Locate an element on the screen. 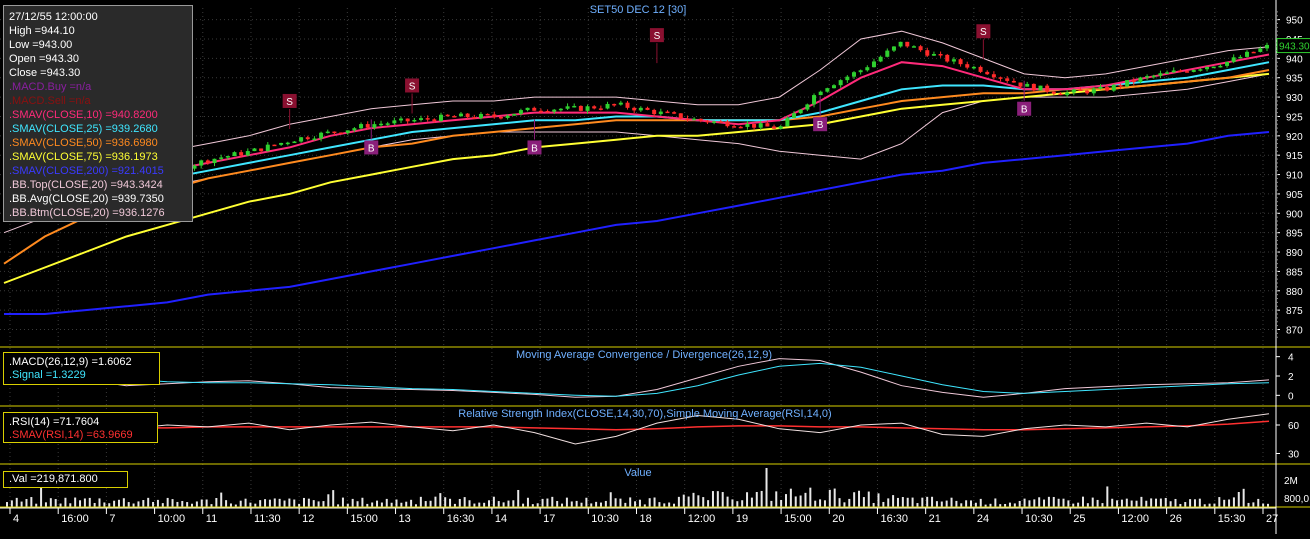  value-legend: .Val =219,871.800 is located at coordinates (65, 479).